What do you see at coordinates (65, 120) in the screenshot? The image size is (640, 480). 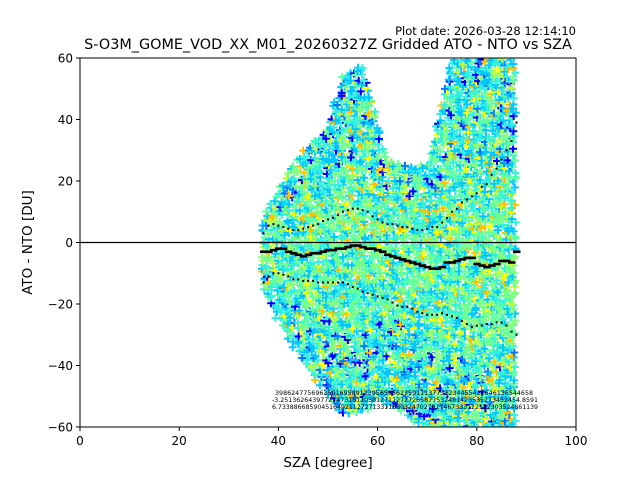 I see `y-tick-label: 40` at bounding box center [65, 120].